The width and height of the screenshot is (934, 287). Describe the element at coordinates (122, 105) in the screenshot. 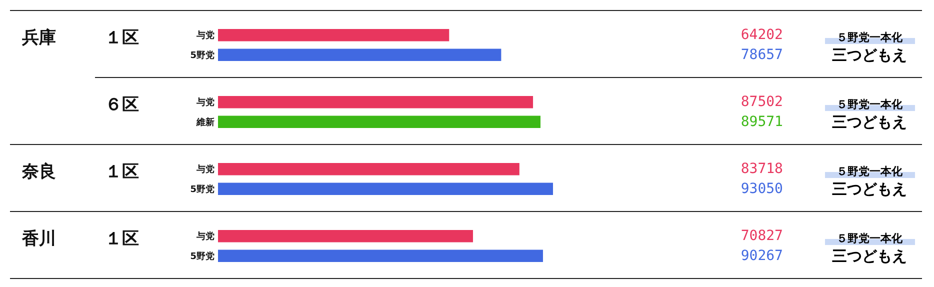

I see `chart-subtitle: ６区` at that location.